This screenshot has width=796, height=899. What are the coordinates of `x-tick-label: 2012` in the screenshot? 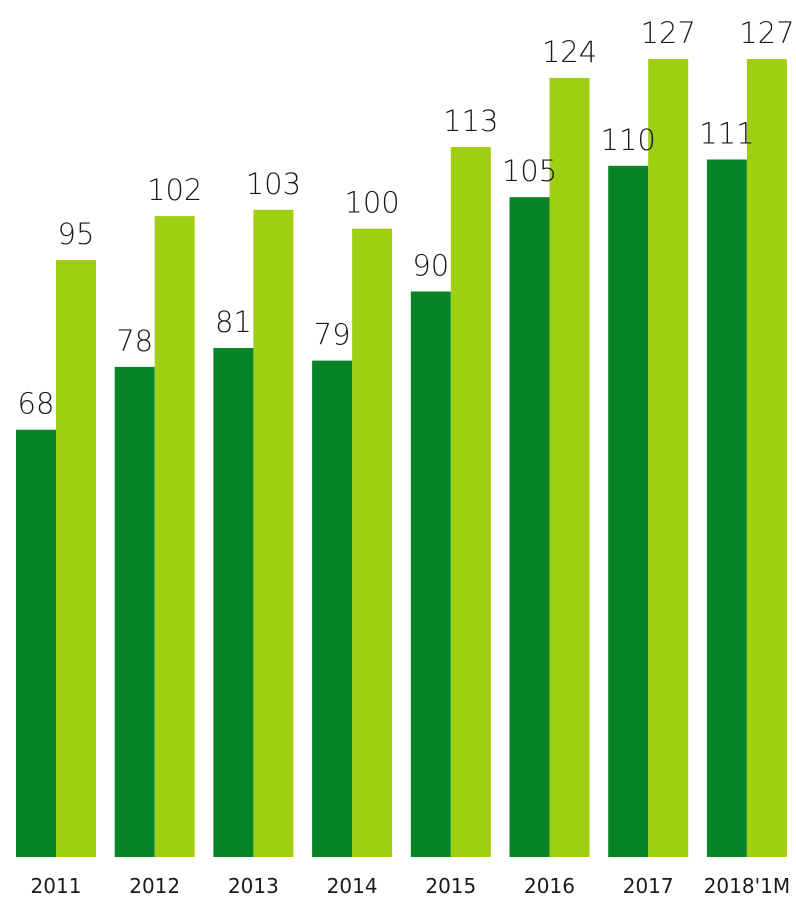 It's located at (154, 886).